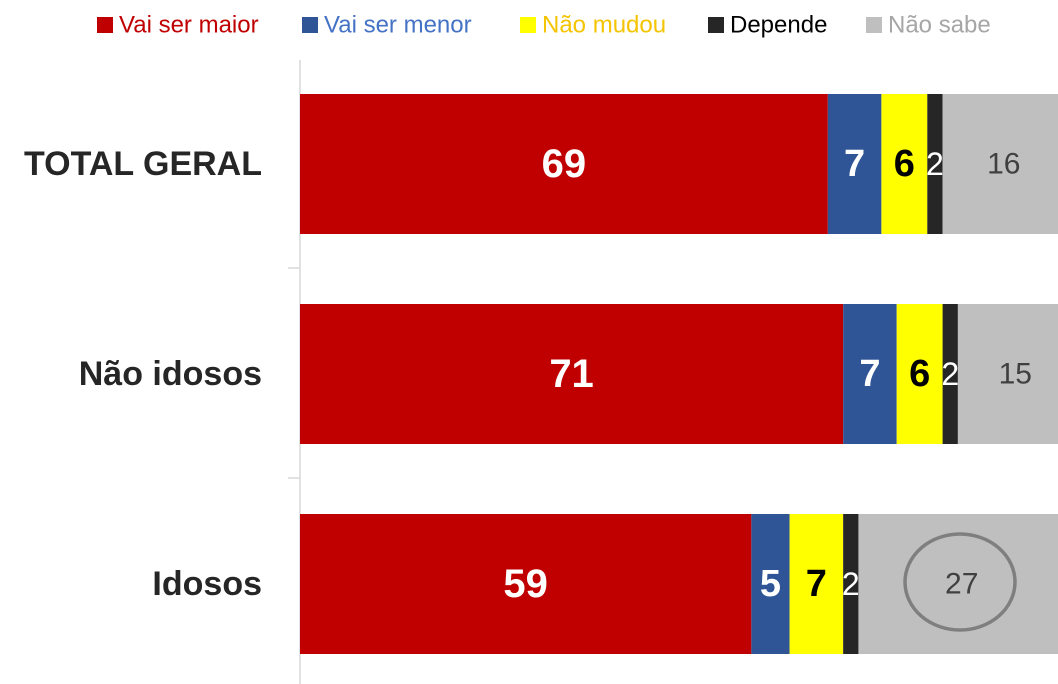  Describe the element at coordinates (1015, 374) in the screenshot. I see `data-label: 15` at that location.